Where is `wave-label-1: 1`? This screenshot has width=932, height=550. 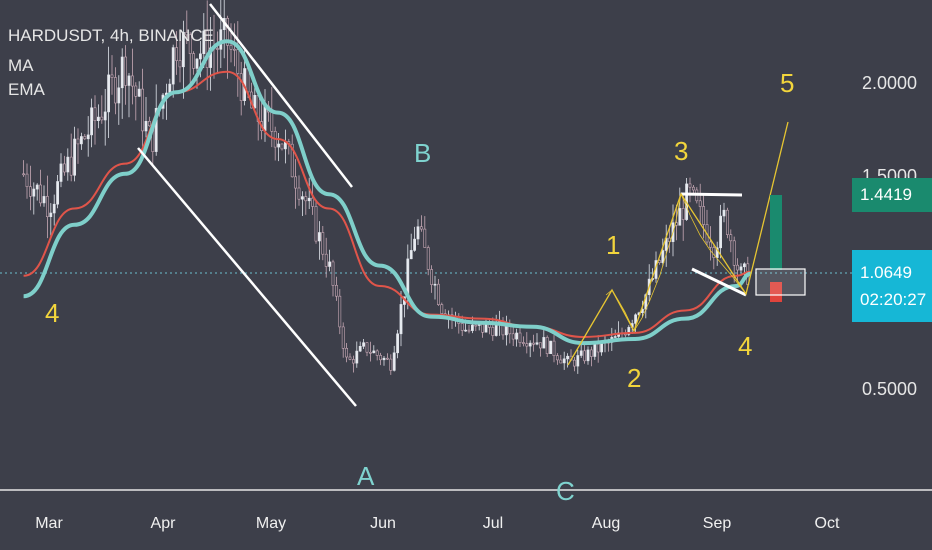
wave-label-1: 1 is located at coordinates (613, 245).